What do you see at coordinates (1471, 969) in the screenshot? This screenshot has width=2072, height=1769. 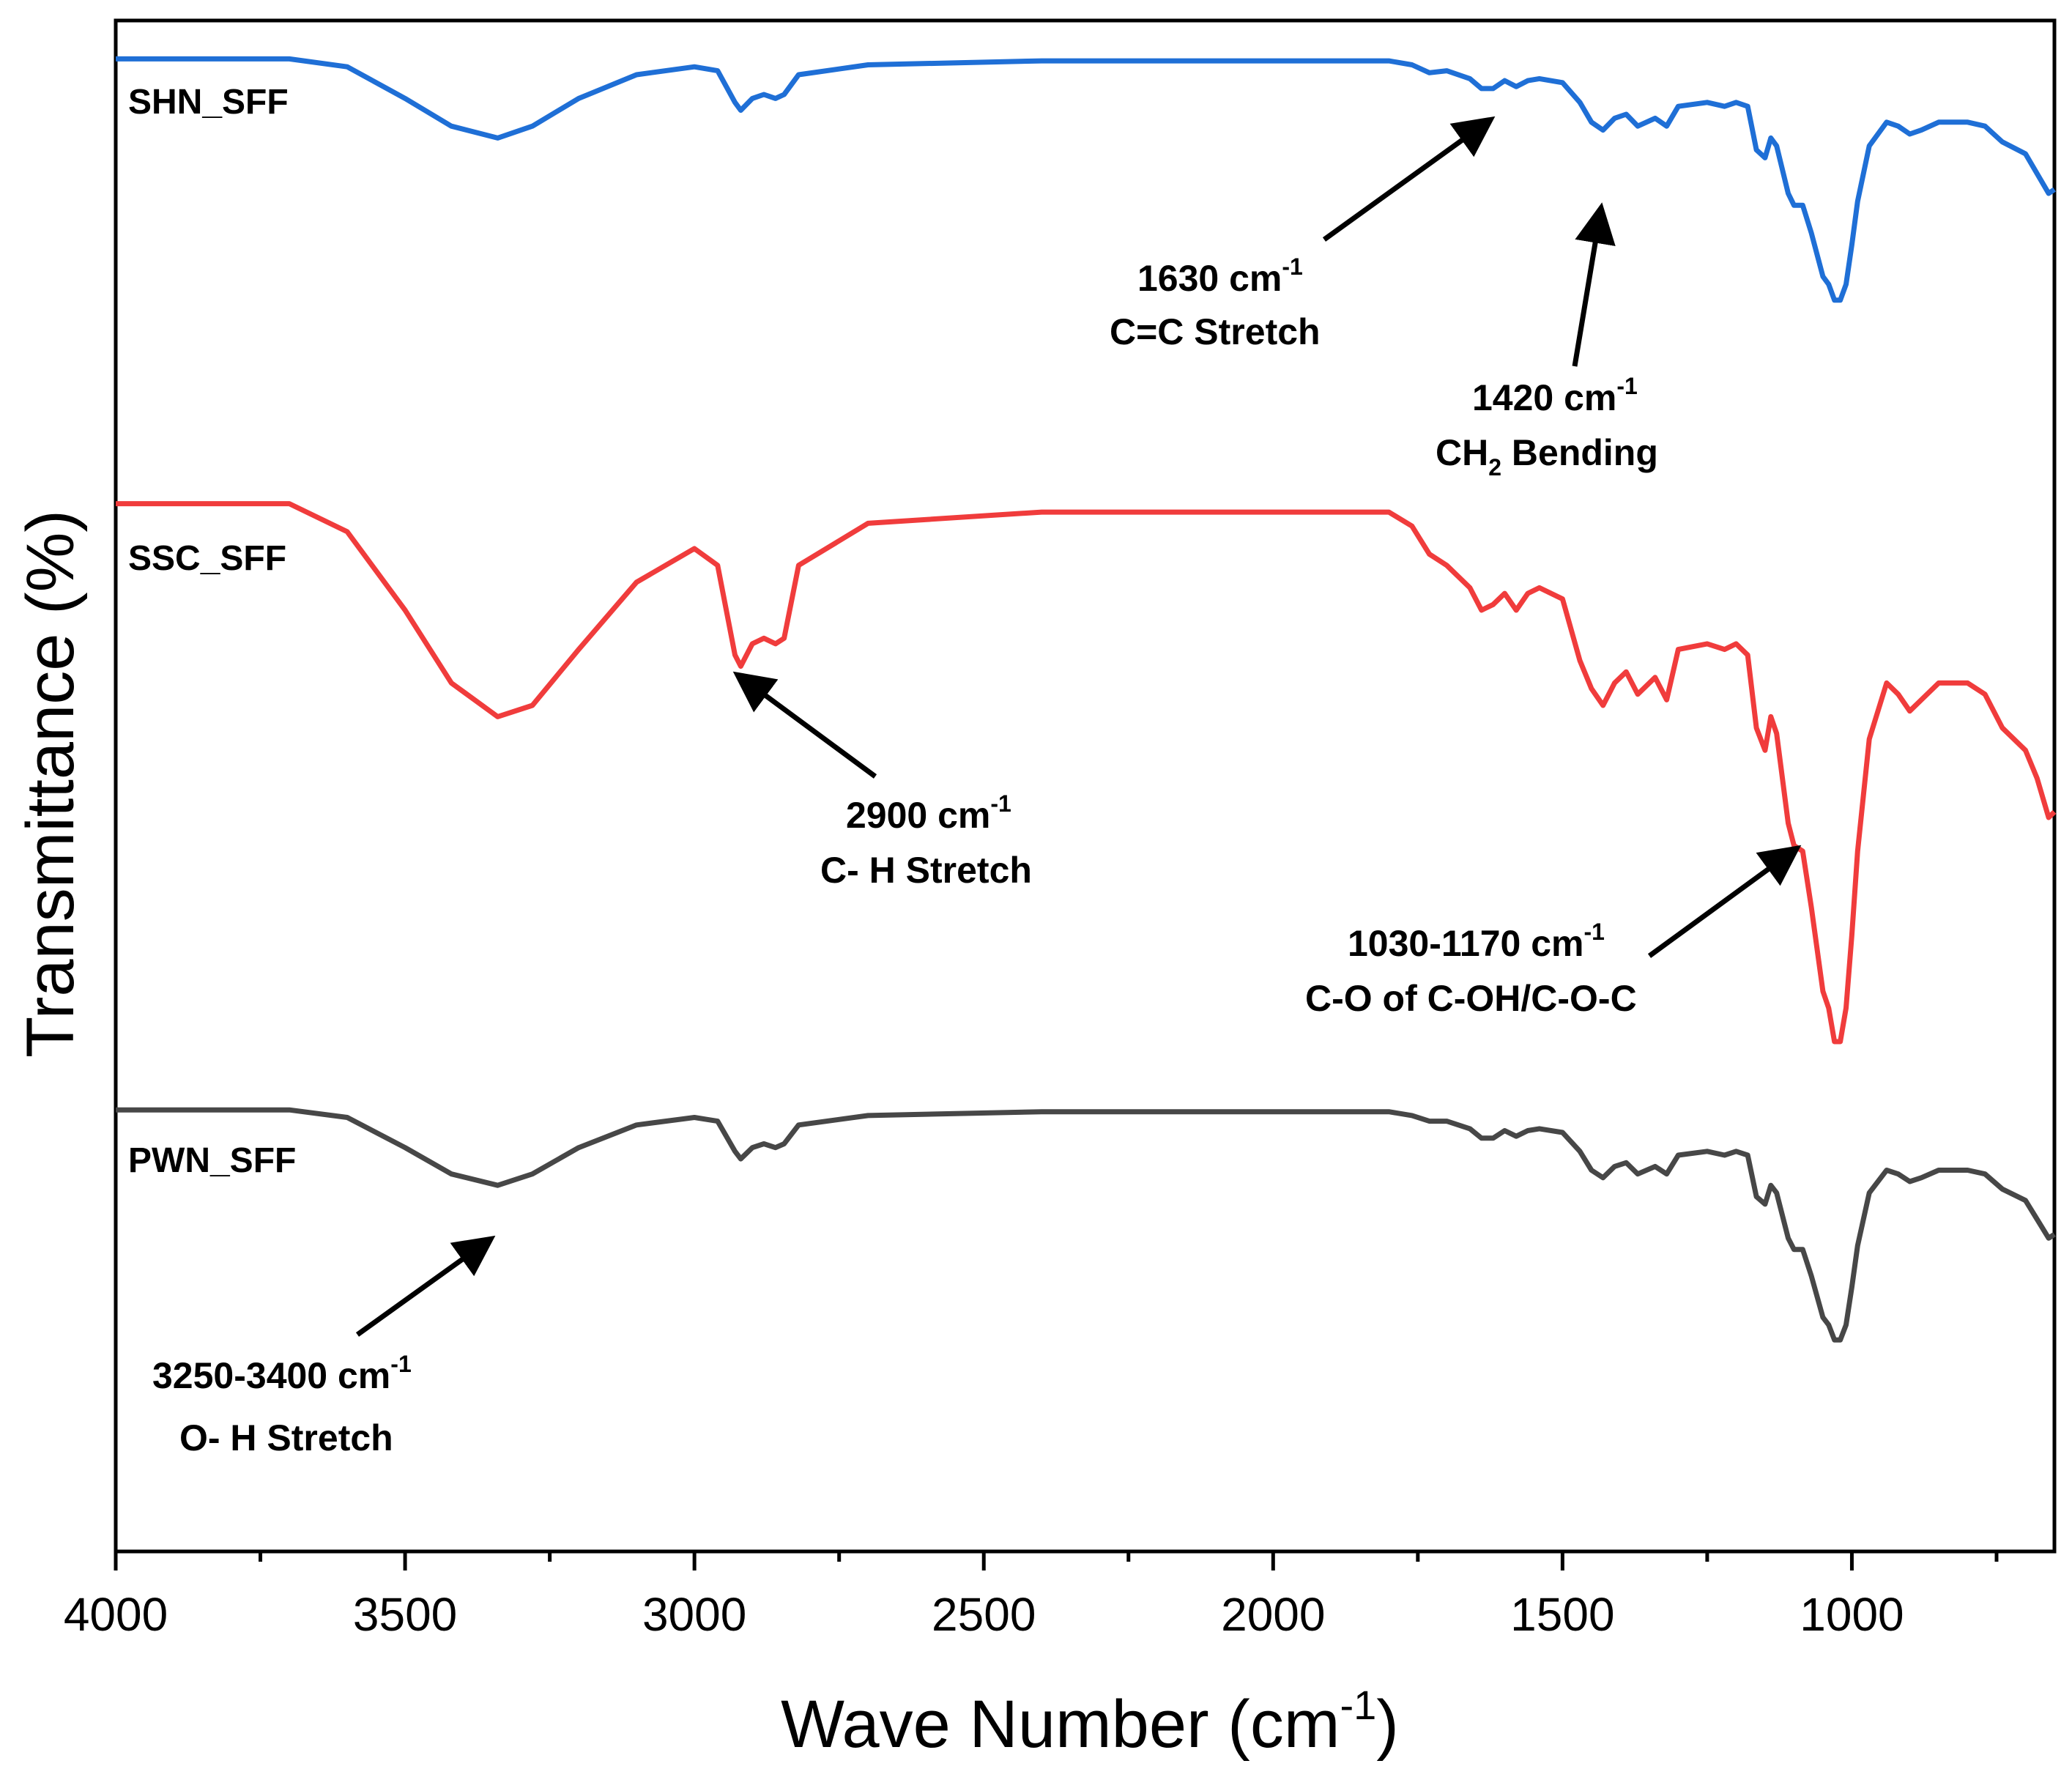 I see `annotation-co: 1030-1170 cm-1 C-O of C-OH/C-O-C` at bounding box center [1471, 969].